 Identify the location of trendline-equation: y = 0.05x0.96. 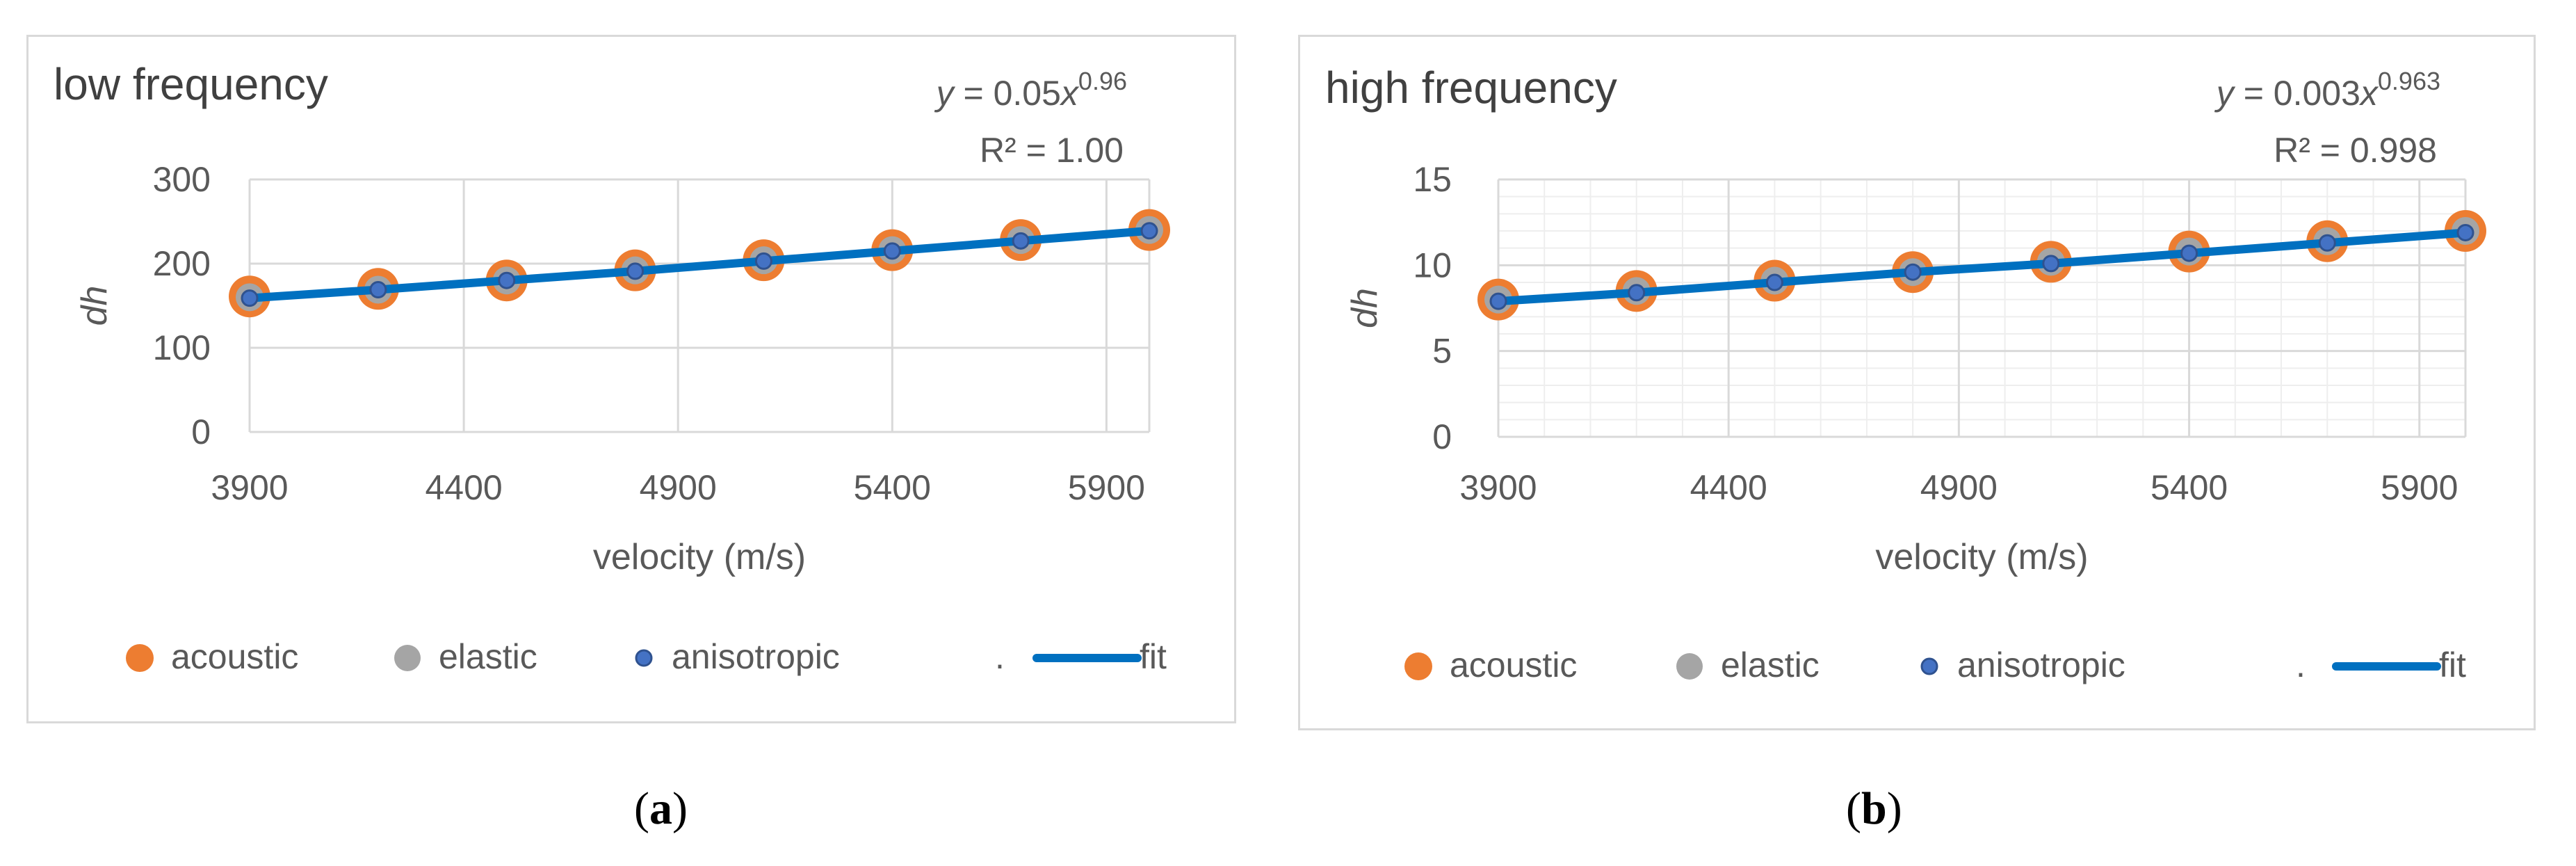
(1030, 90).